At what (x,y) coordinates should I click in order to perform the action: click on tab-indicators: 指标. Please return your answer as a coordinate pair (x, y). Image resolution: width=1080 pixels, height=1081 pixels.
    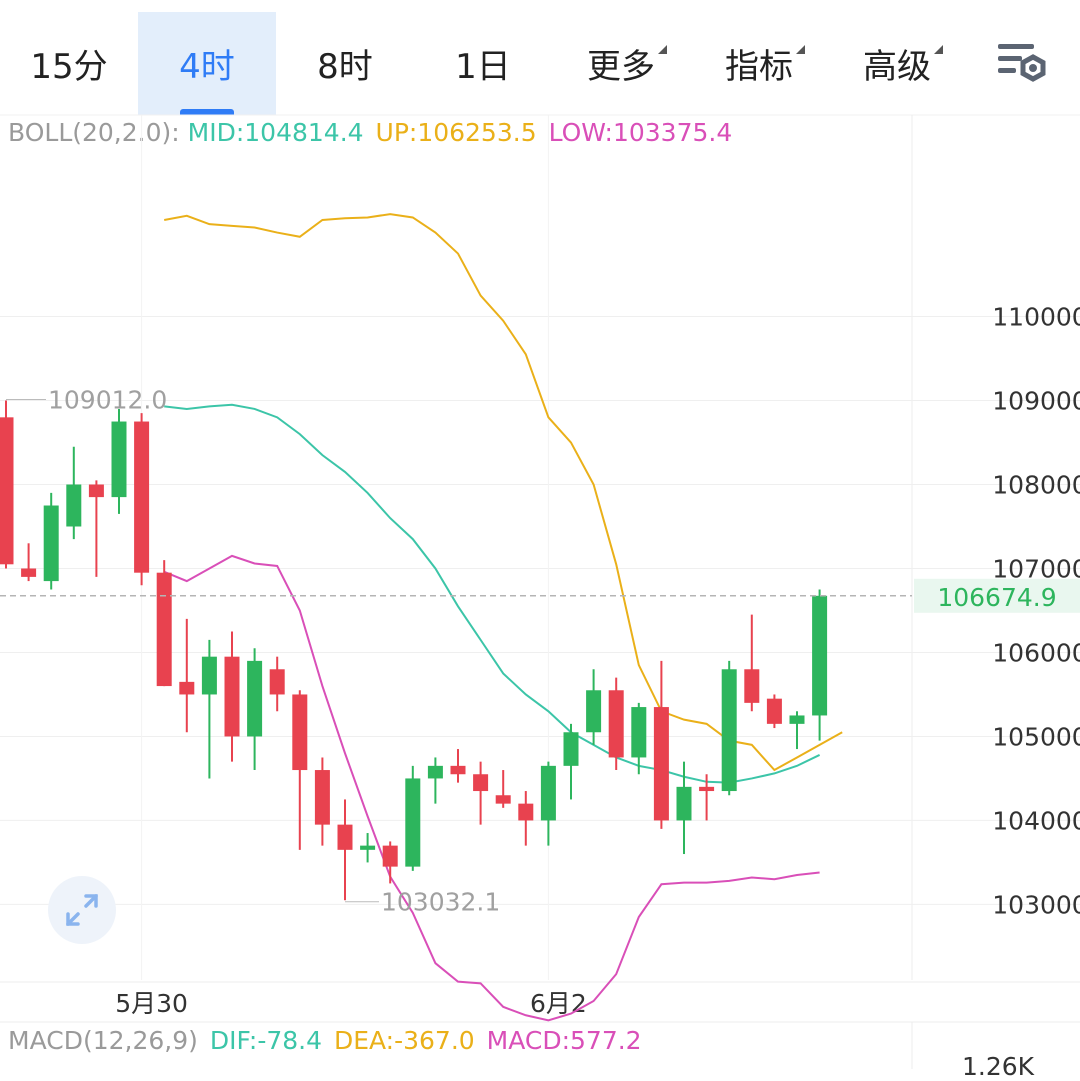
    Looking at the image, I should click on (759, 63).